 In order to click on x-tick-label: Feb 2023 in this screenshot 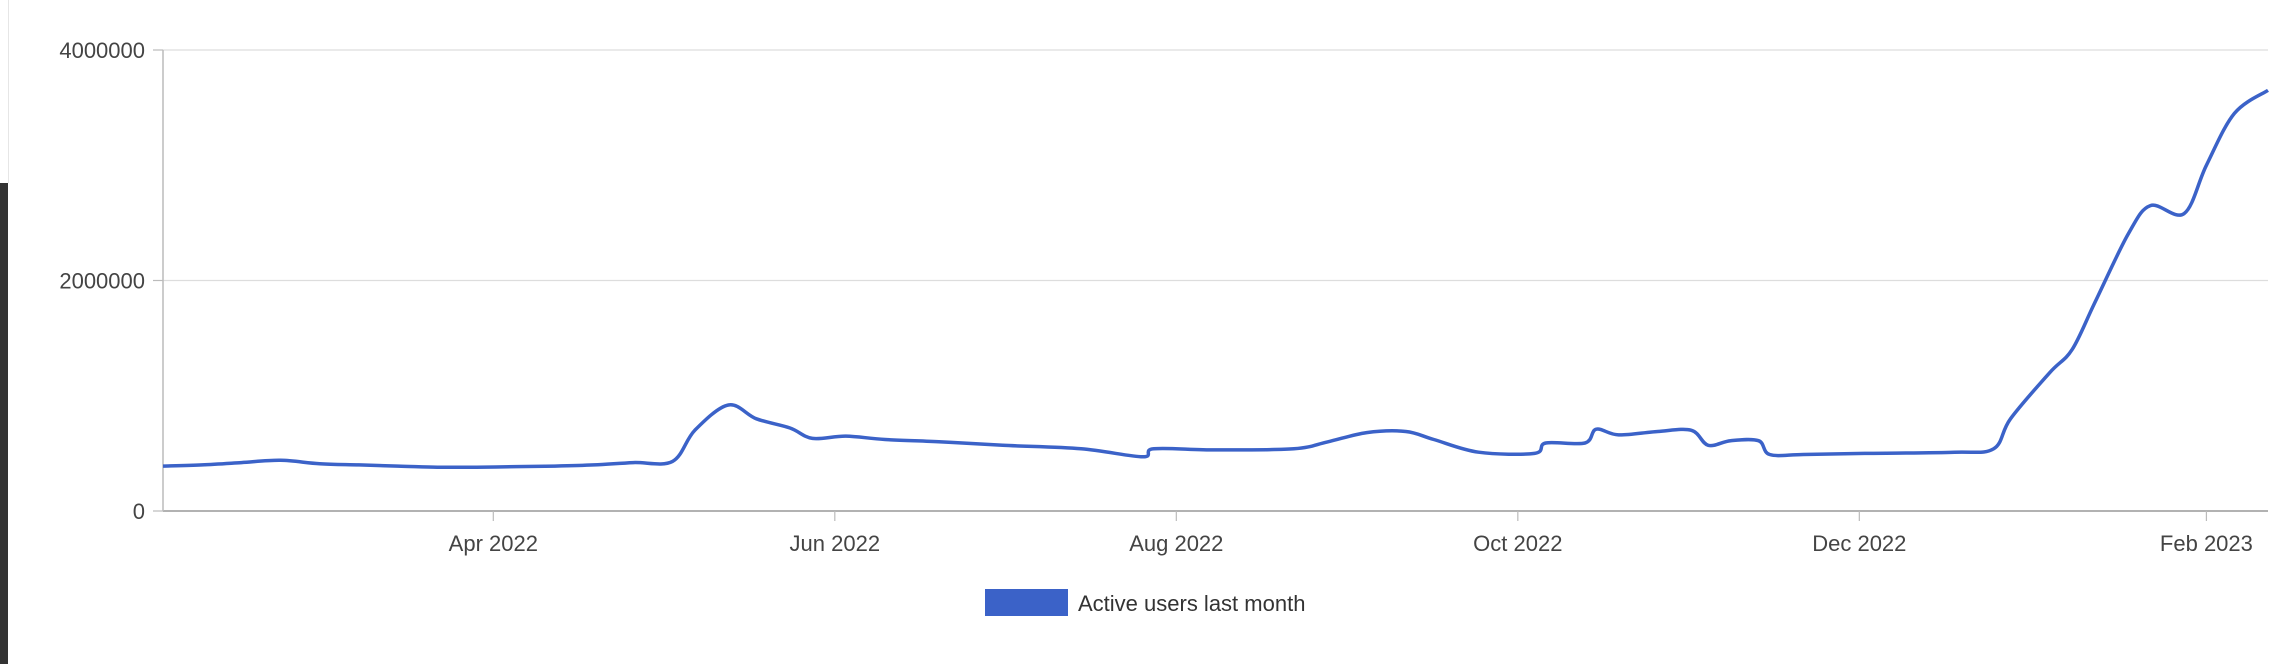, I will do `click(2206, 543)`.